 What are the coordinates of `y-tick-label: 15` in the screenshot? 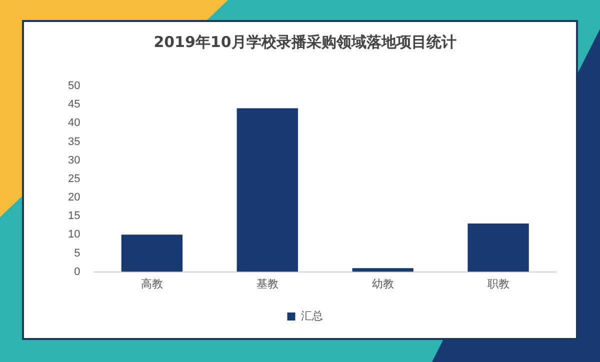 It's located at (74, 216).